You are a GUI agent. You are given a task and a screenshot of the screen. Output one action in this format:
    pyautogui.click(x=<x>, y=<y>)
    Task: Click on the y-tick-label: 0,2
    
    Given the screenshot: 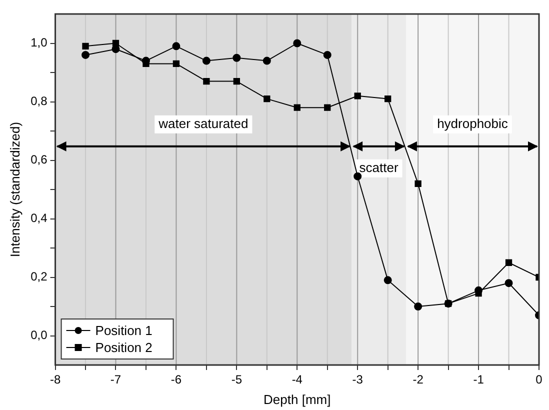 What is the action you would take?
    pyautogui.click(x=39, y=277)
    